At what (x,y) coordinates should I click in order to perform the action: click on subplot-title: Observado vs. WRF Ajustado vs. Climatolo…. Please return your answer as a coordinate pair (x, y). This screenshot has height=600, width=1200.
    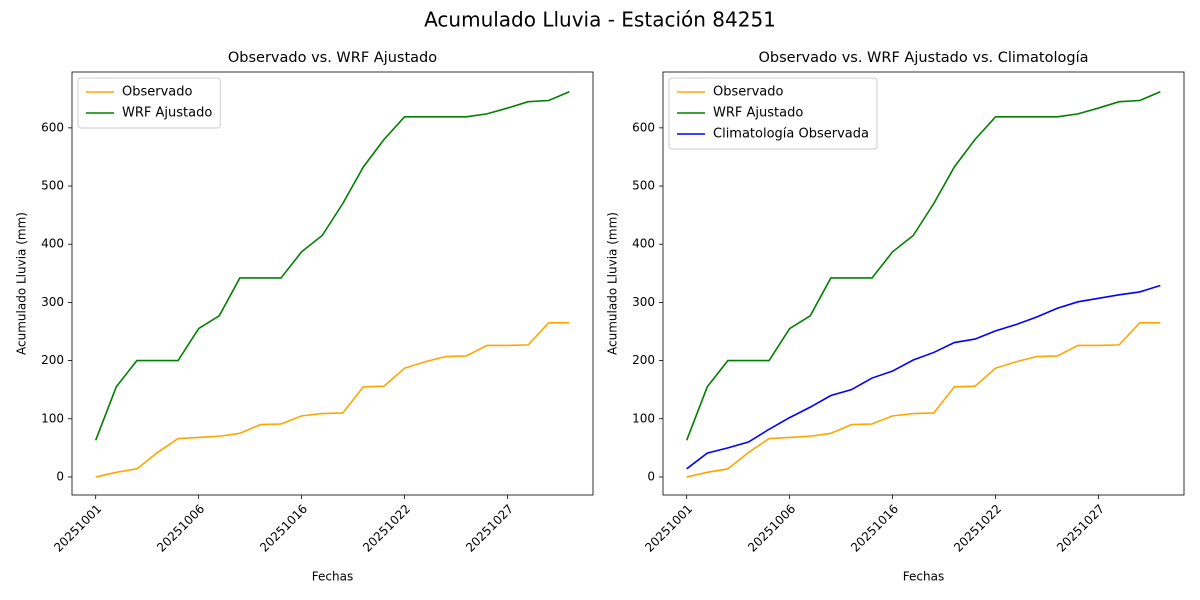
    Looking at the image, I should click on (924, 58).